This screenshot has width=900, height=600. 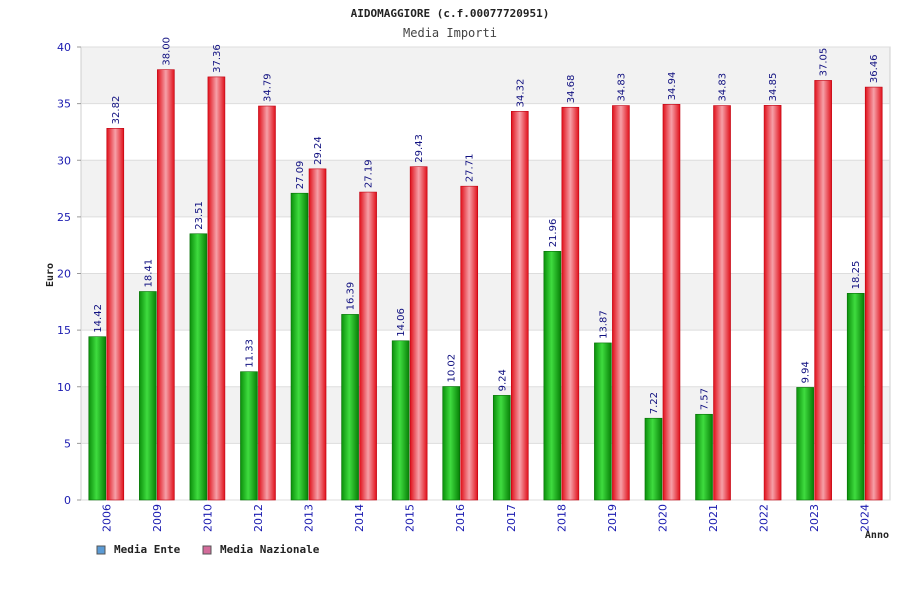 What do you see at coordinates (603, 324) in the screenshot?
I see `value-label-media-ente-2019: 13.87` at bounding box center [603, 324].